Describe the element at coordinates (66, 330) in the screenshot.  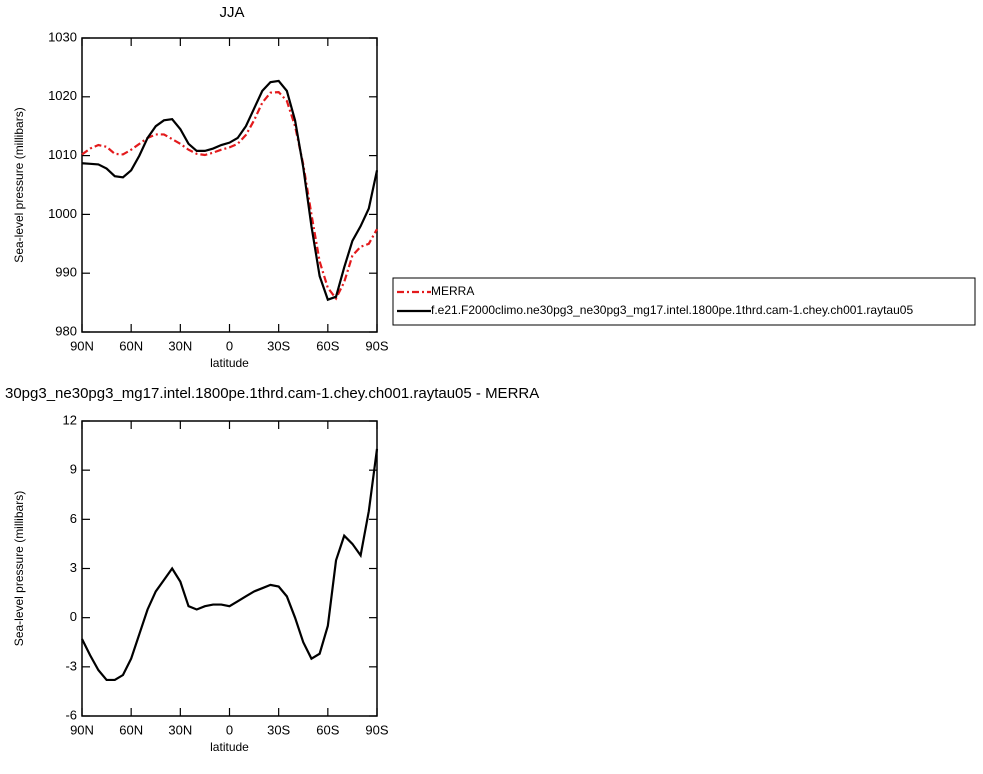
I see `y-tick-label: 980` at that location.